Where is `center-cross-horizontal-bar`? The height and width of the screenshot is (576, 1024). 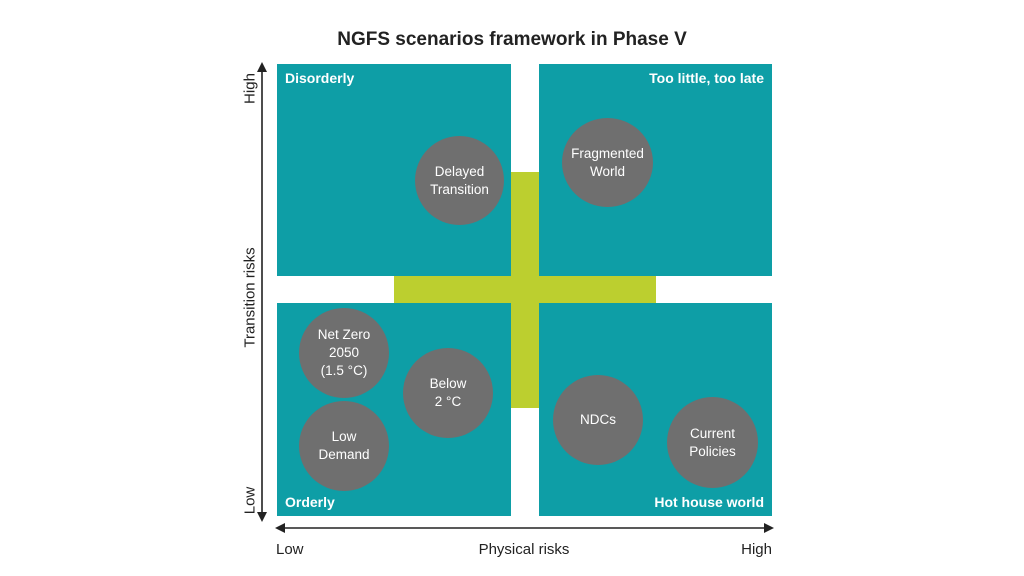
center-cross-horizontal-bar is located at coordinates (525, 289).